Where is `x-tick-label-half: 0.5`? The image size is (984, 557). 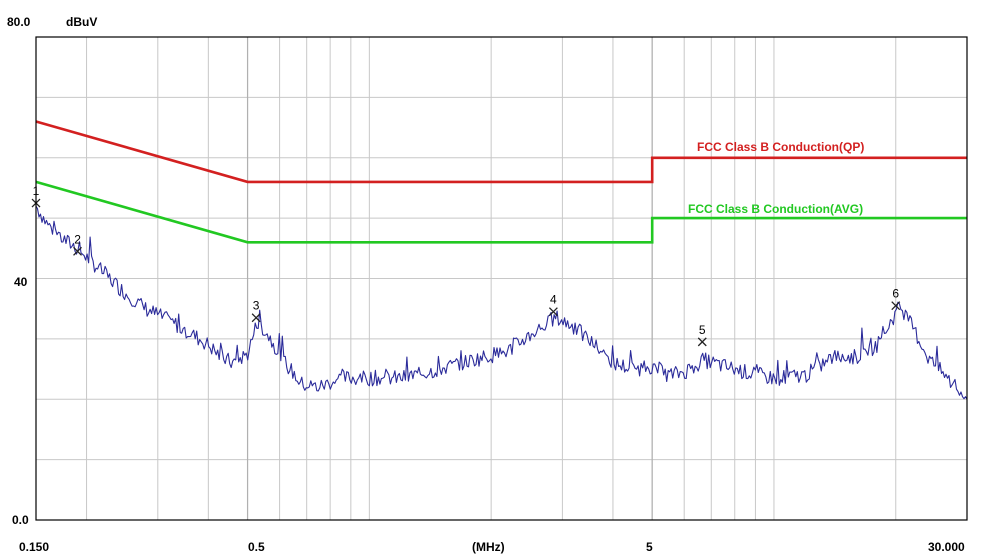 x-tick-label-half: 0.5 is located at coordinates (256, 547).